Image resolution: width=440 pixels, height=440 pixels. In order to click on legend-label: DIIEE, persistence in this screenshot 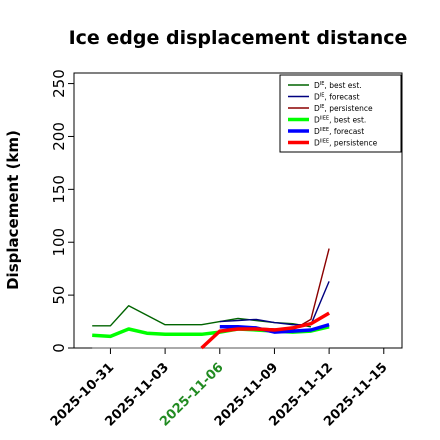, I will do `click(346, 143)`.